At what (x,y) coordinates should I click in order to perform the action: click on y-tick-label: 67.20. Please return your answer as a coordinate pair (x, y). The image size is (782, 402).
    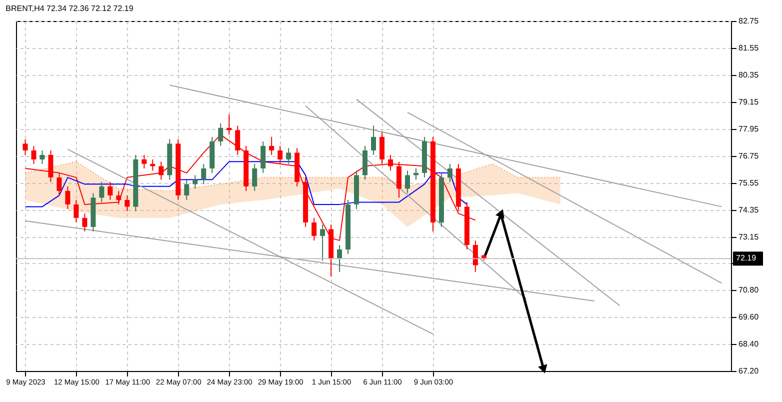
    Looking at the image, I should click on (749, 371).